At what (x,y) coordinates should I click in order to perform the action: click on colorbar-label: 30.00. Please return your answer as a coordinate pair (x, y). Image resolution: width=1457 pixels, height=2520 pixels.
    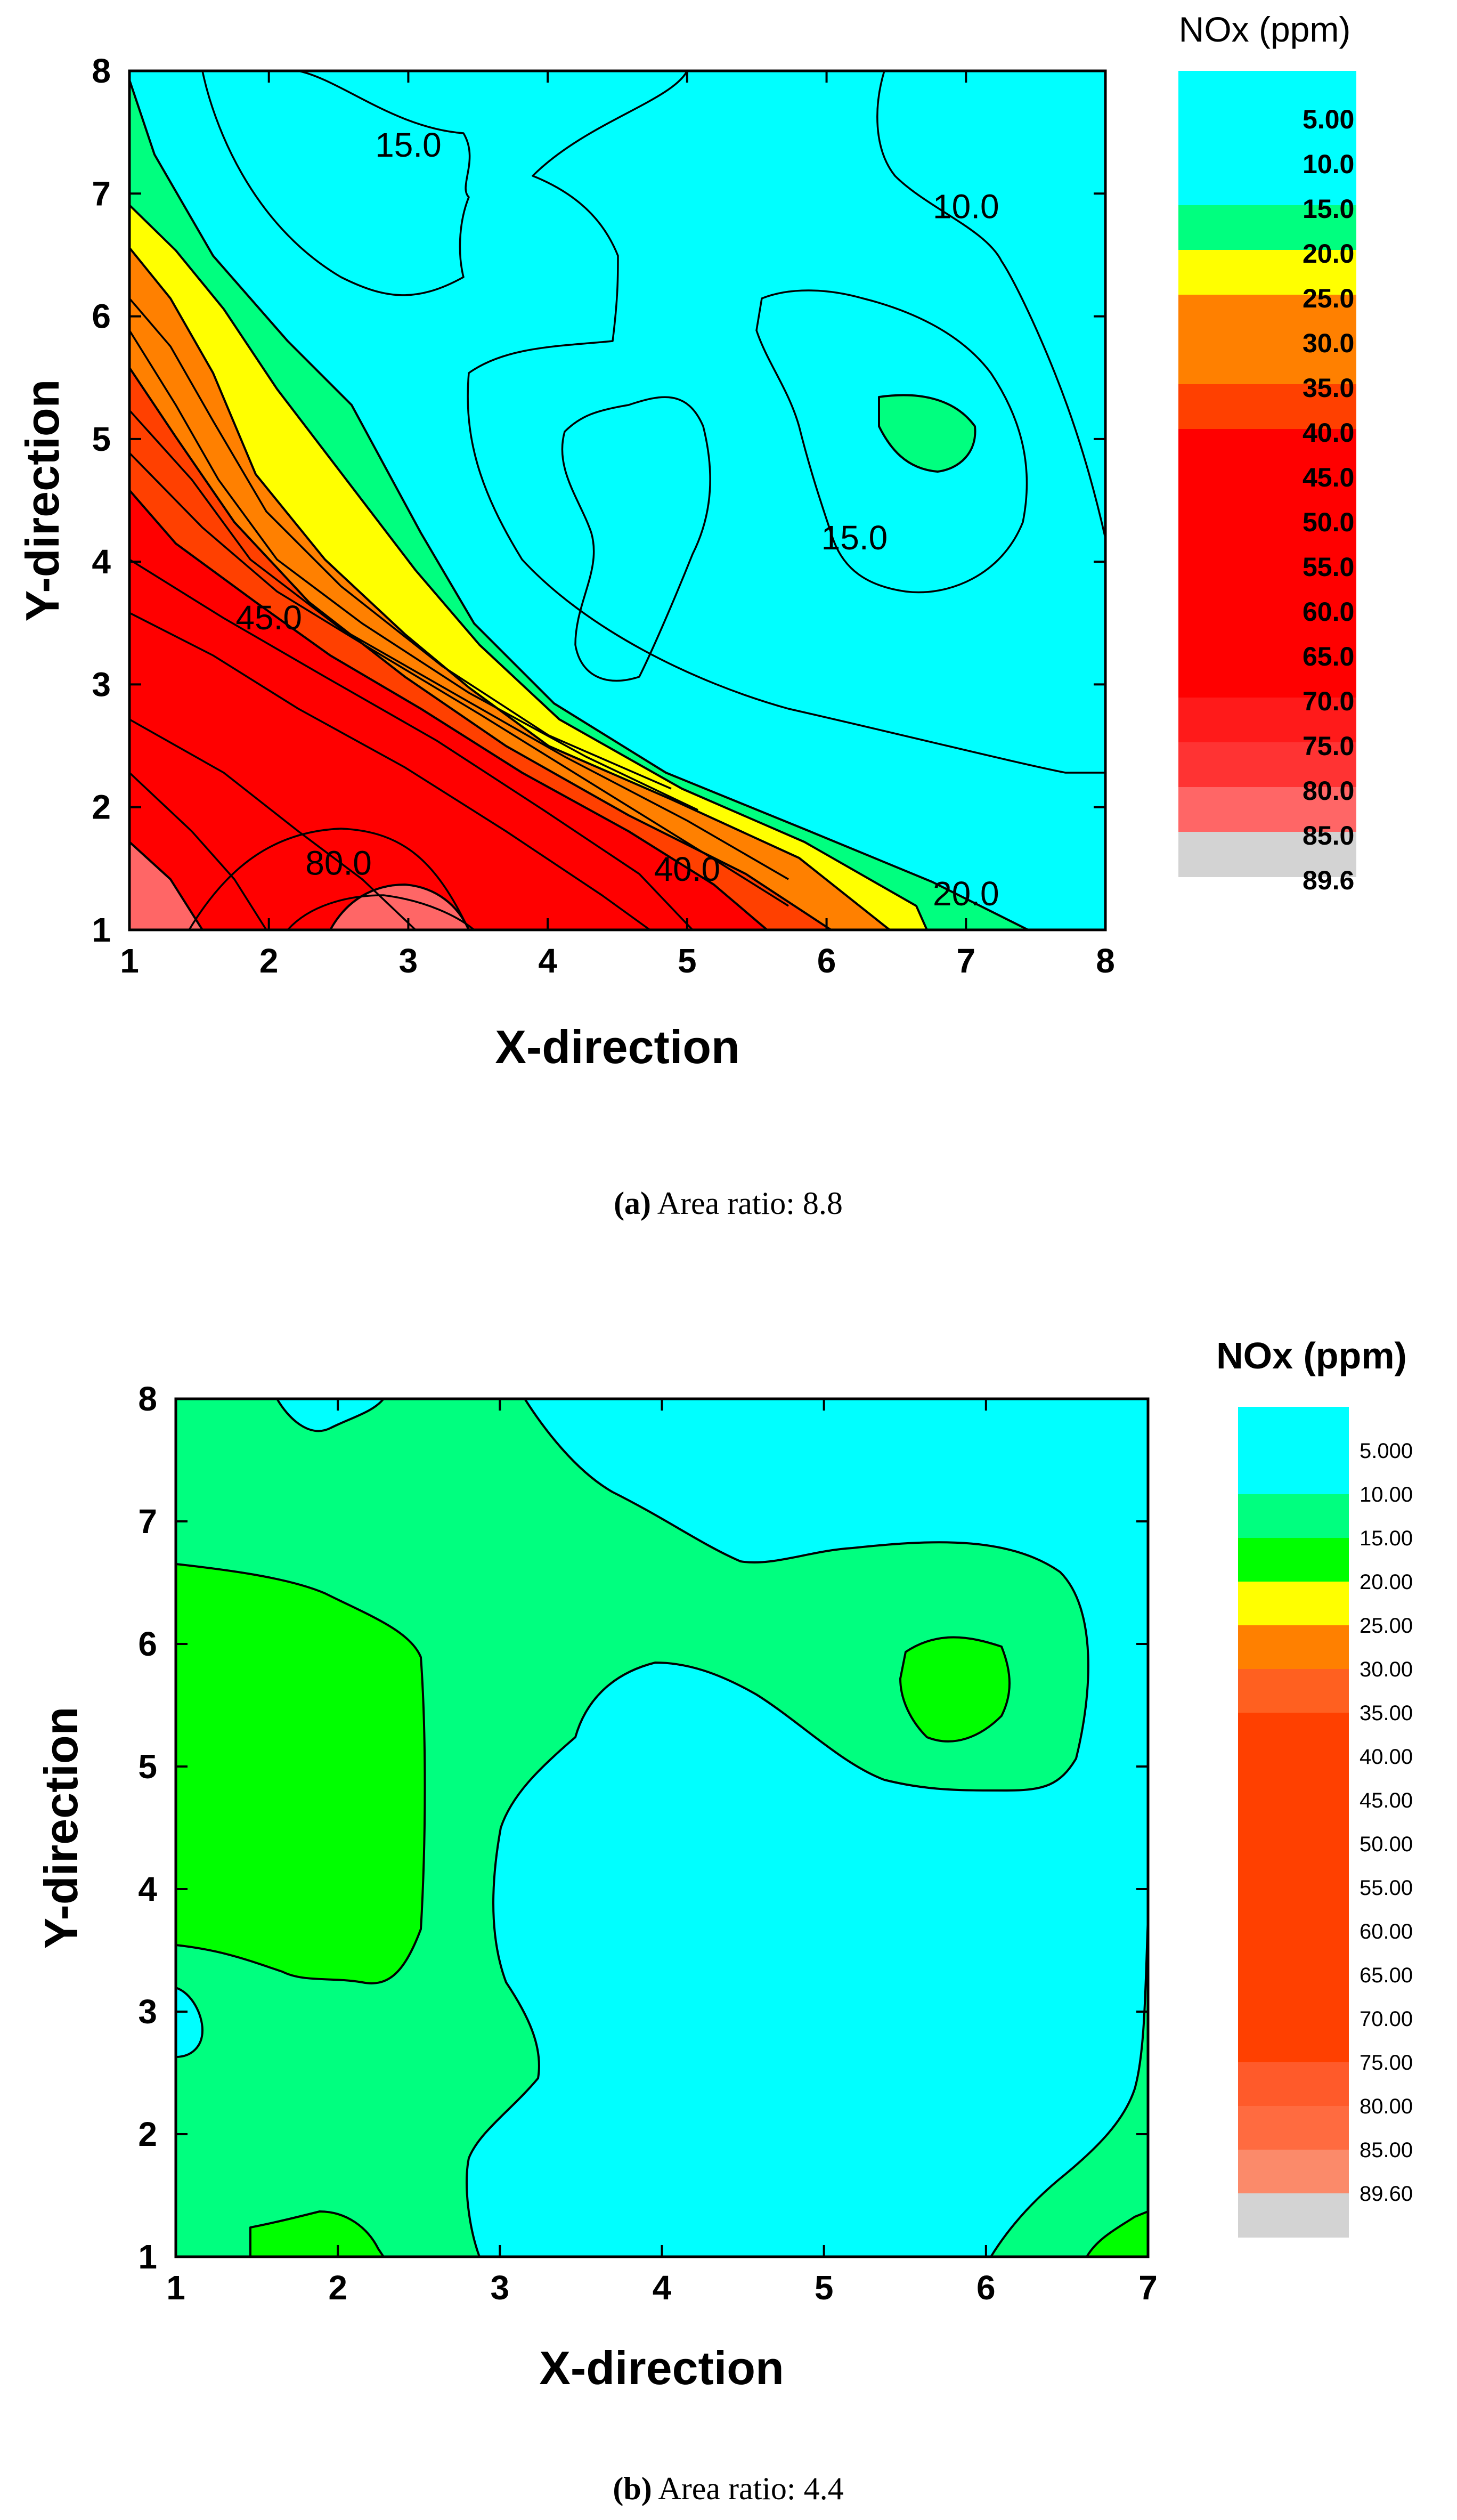
    Looking at the image, I should click on (1386, 1669).